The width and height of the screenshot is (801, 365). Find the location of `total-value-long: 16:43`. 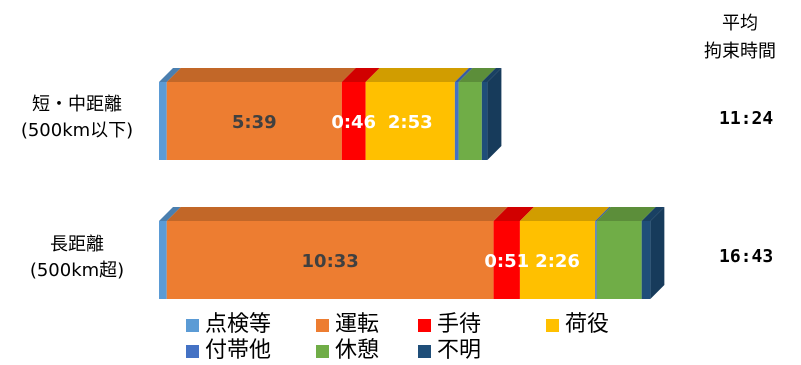

total-value-long: 16:43 is located at coordinates (746, 256).